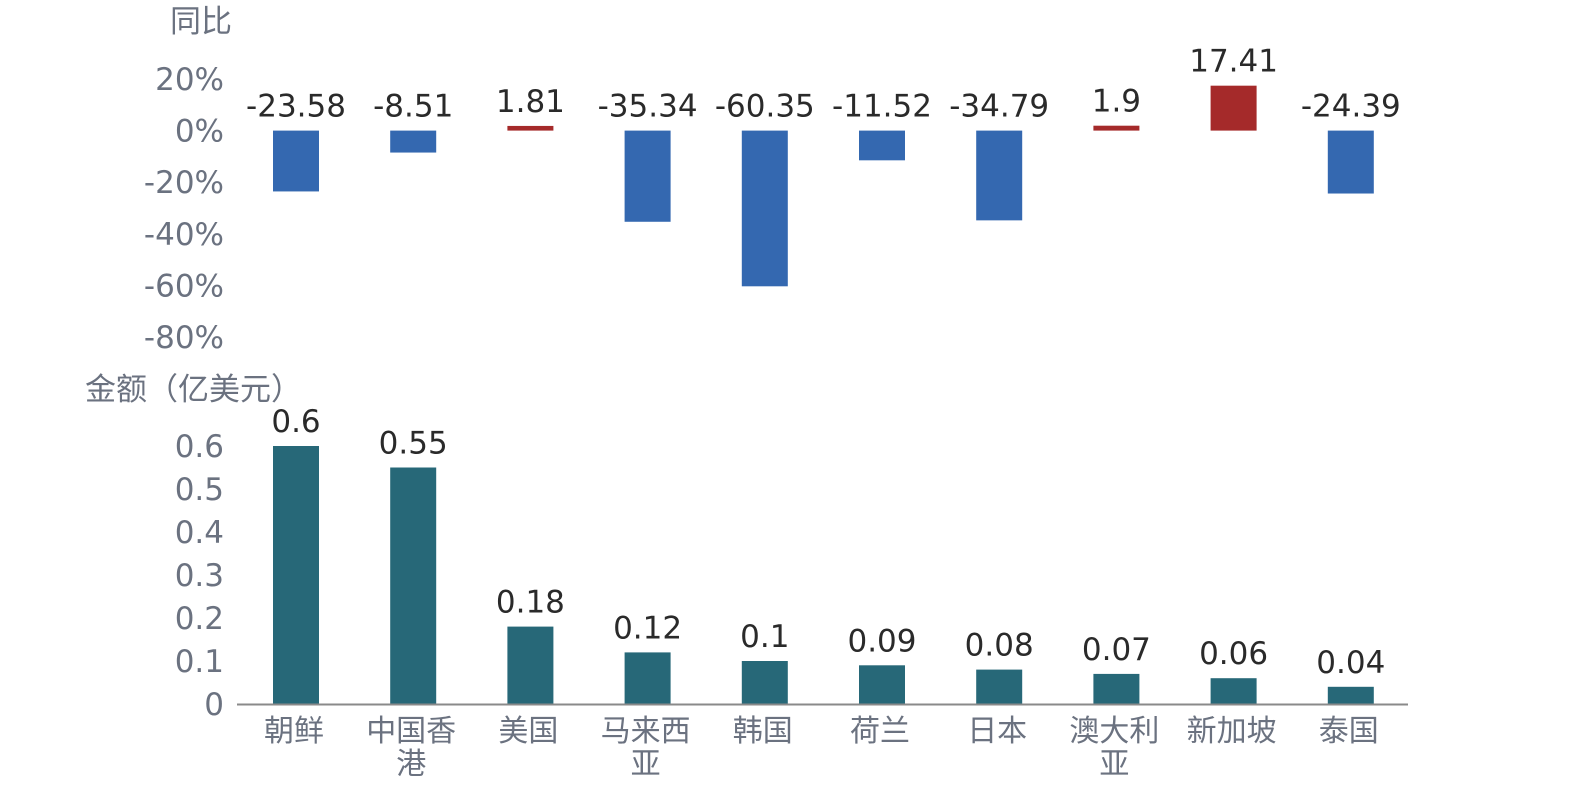 The width and height of the screenshot is (1570, 787). Describe the element at coordinates (201, 22) in the screenshot. I see `top-ylabel: 同比` at that location.